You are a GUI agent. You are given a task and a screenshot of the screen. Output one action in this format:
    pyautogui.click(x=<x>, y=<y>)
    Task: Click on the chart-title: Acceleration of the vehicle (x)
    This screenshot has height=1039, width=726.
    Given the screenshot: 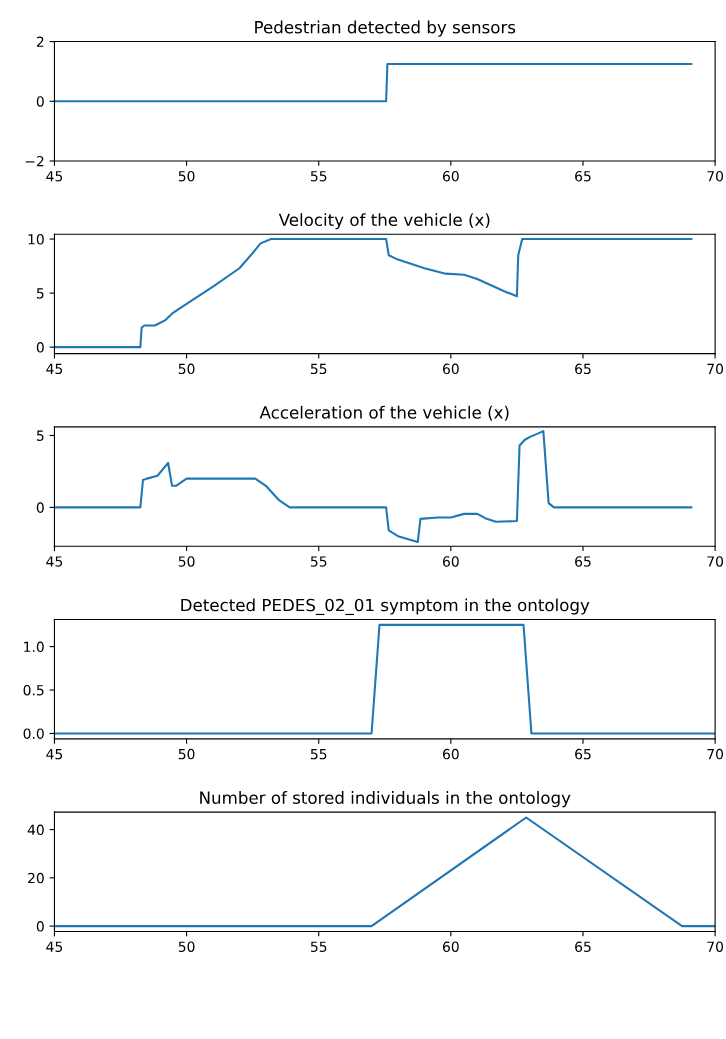 What is the action you would take?
    pyautogui.click(x=384, y=413)
    